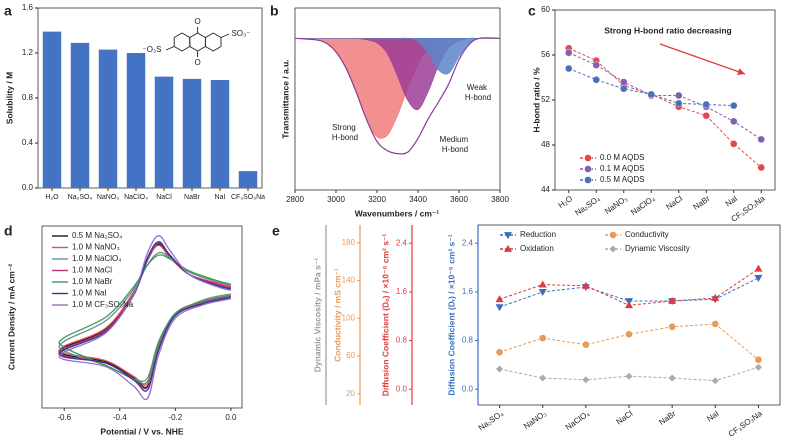 This screenshot has width=787, height=441. I want to click on x-tick-label: -0.4, so click(120, 417).